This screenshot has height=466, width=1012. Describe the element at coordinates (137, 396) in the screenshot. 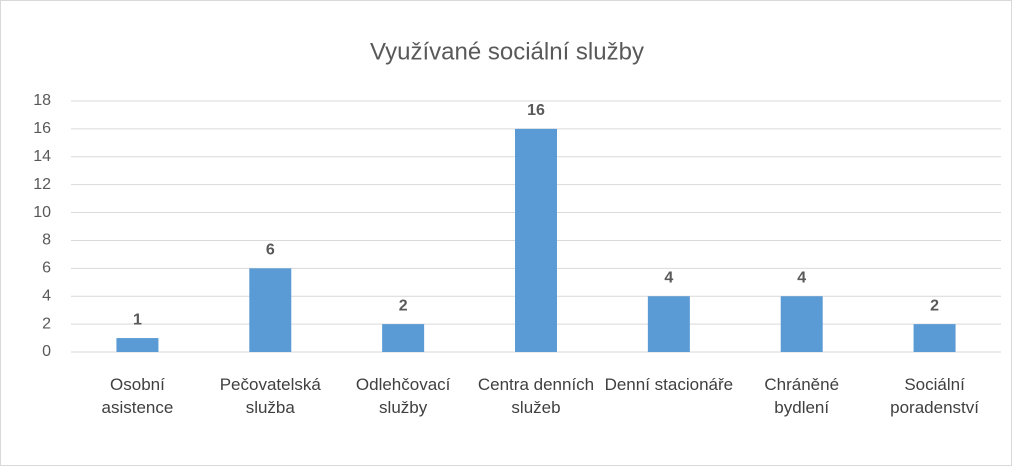

I see `x-tick-label: Osobní asistence` at that location.